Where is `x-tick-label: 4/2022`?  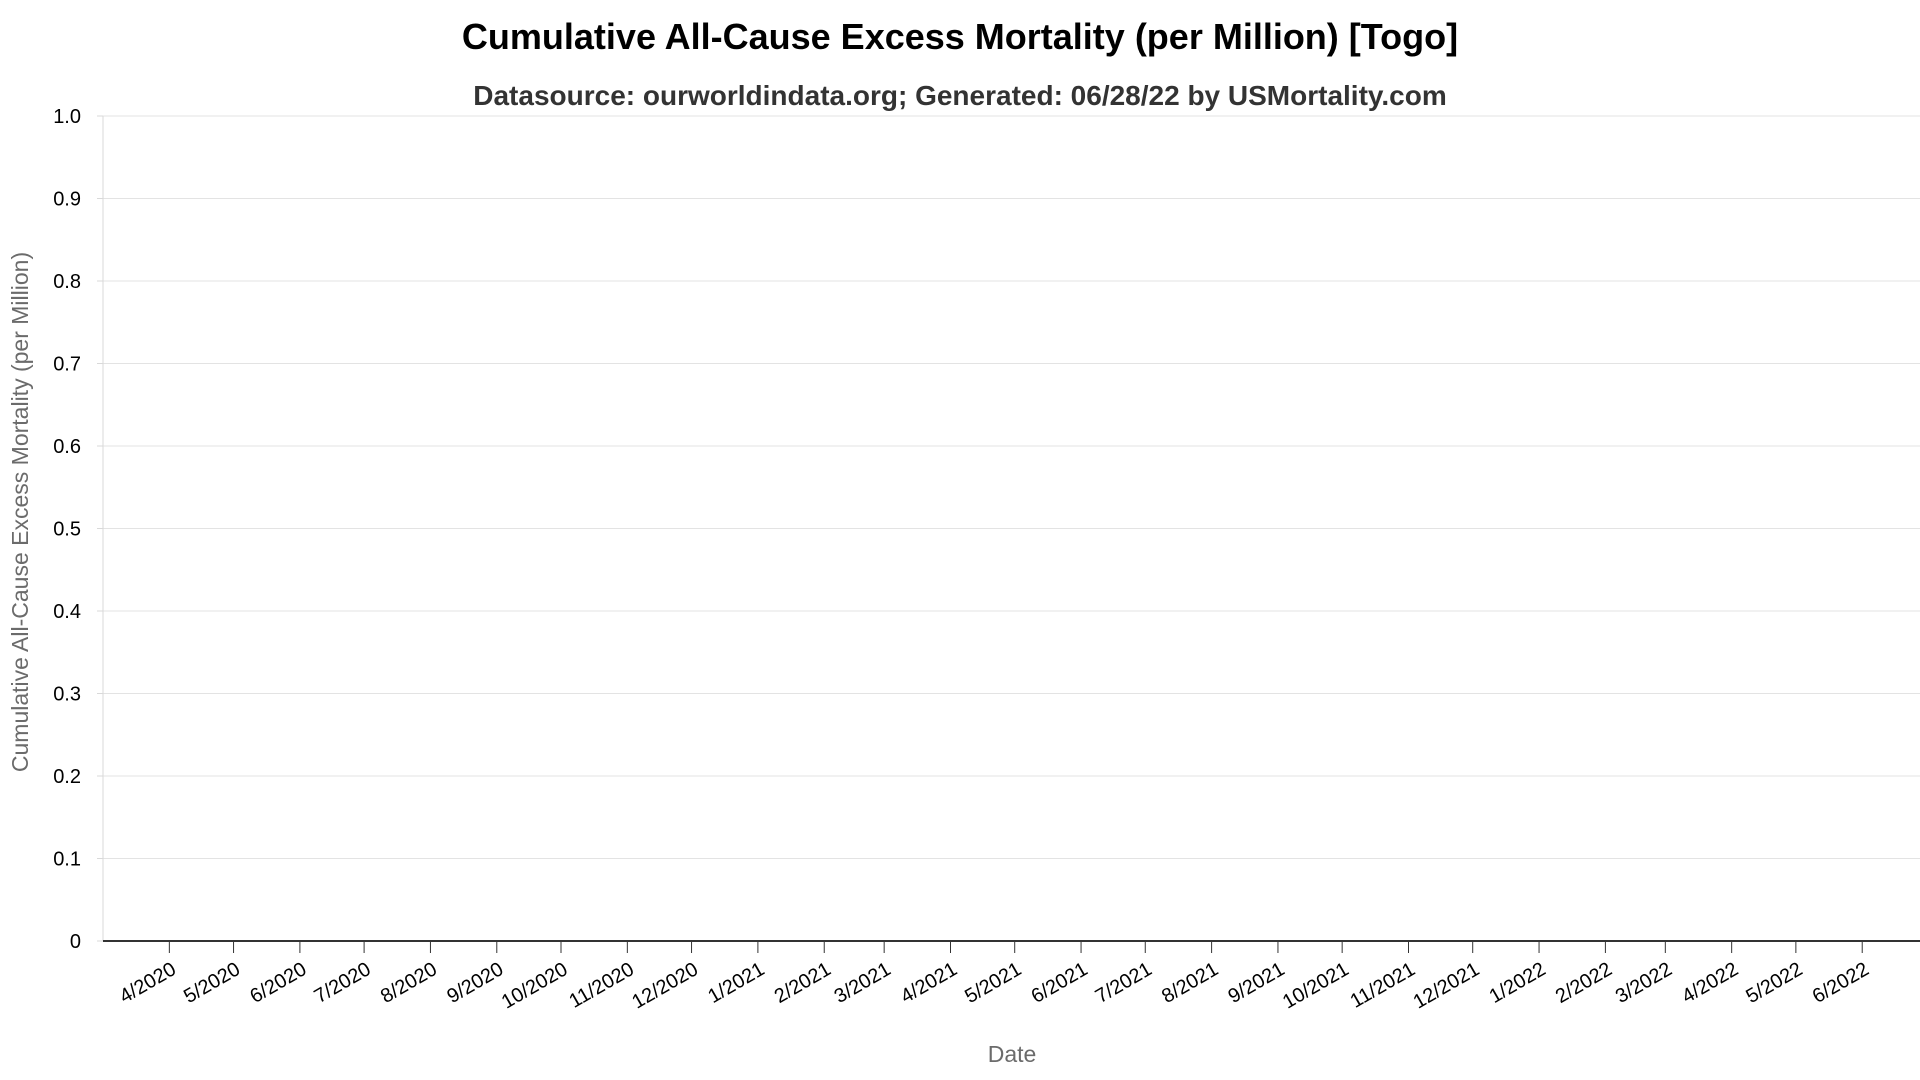
x-tick-label: 4/2022 is located at coordinates (1710, 983).